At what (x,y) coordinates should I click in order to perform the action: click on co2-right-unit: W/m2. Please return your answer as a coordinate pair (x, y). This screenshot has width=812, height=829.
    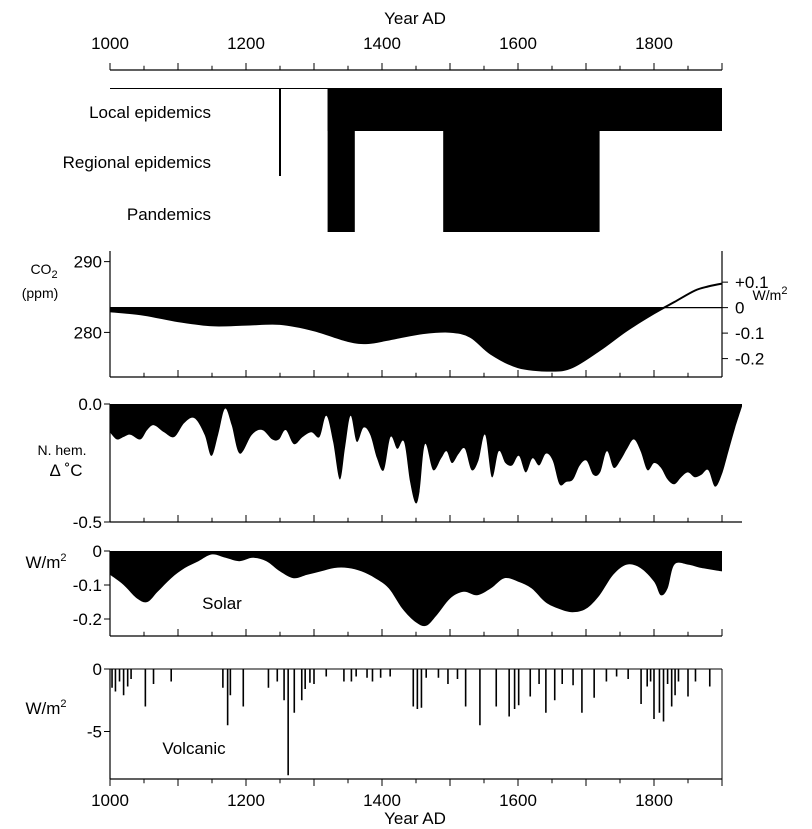
    Looking at the image, I should click on (770, 294).